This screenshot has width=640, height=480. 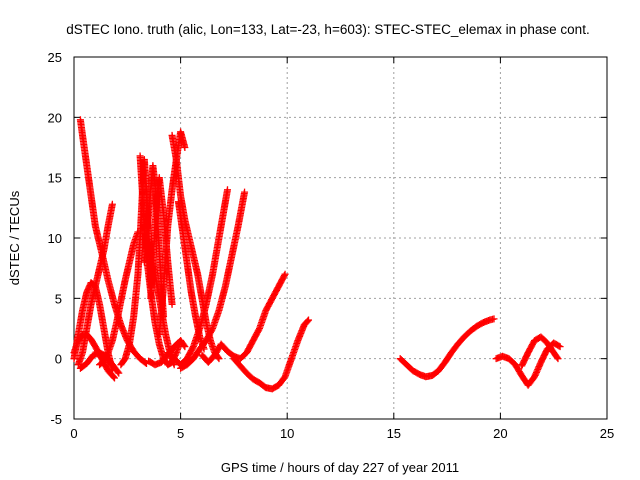 I want to click on y-tick-label: 0, so click(x=58, y=359).